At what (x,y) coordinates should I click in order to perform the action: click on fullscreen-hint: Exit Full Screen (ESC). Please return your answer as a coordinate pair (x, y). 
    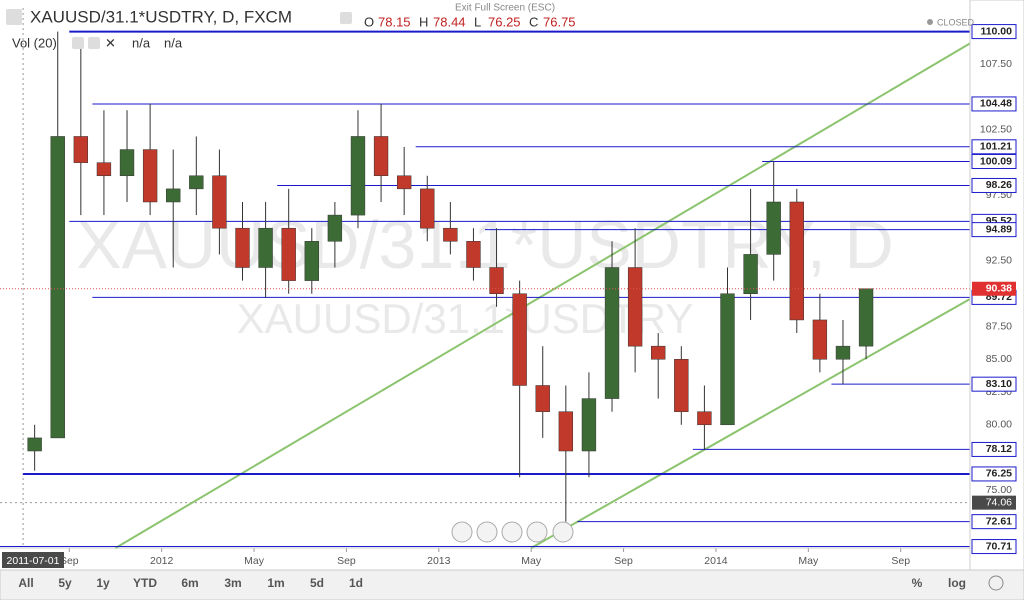
    Looking at the image, I should click on (505, 8).